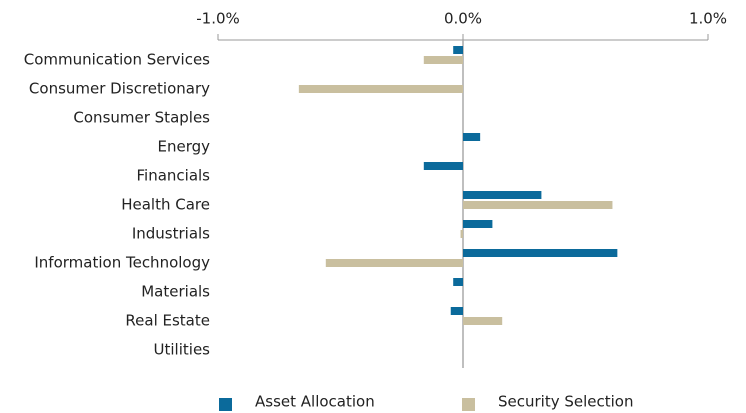 Image resolution: width=746 pixels, height=413 pixels. What do you see at coordinates (174, 176) in the screenshot?
I see `y-tick-label: Financials` at bounding box center [174, 176].